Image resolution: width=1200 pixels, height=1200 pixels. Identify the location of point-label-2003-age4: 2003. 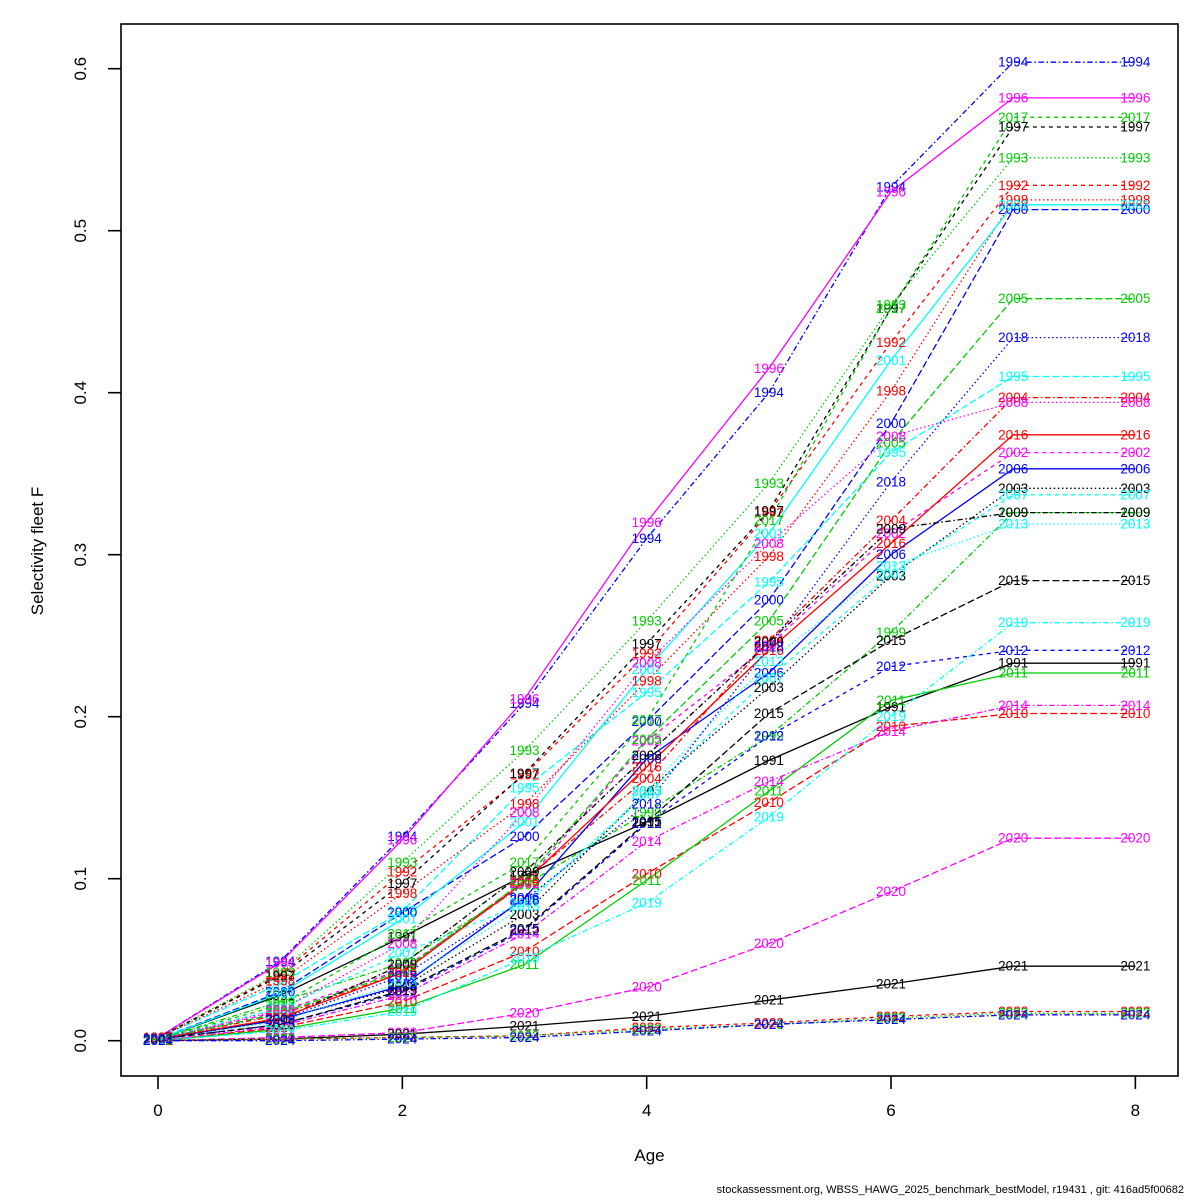
(647, 791).